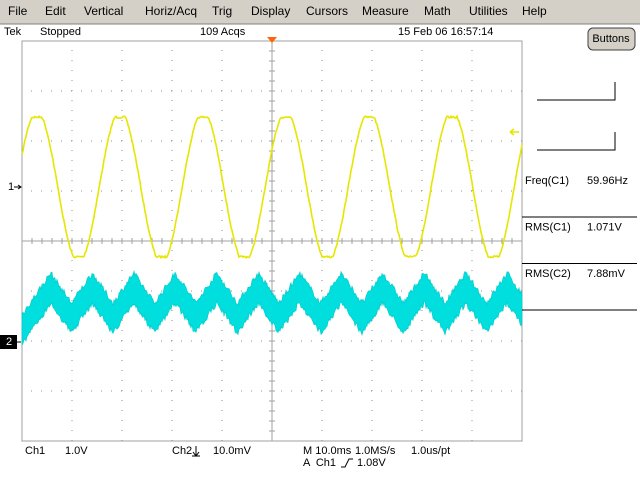 The height and width of the screenshot is (480, 640). What do you see at coordinates (607, 181) in the screenshot?
I see `measurement-value: 59.96Hz` at bounding box center [607, 181].